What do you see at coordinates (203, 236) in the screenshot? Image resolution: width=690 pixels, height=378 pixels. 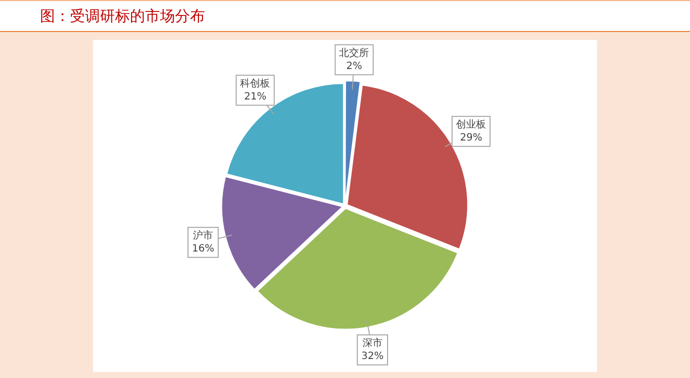 I see `slice-label: 沪市` at bounding box center [203, 236].